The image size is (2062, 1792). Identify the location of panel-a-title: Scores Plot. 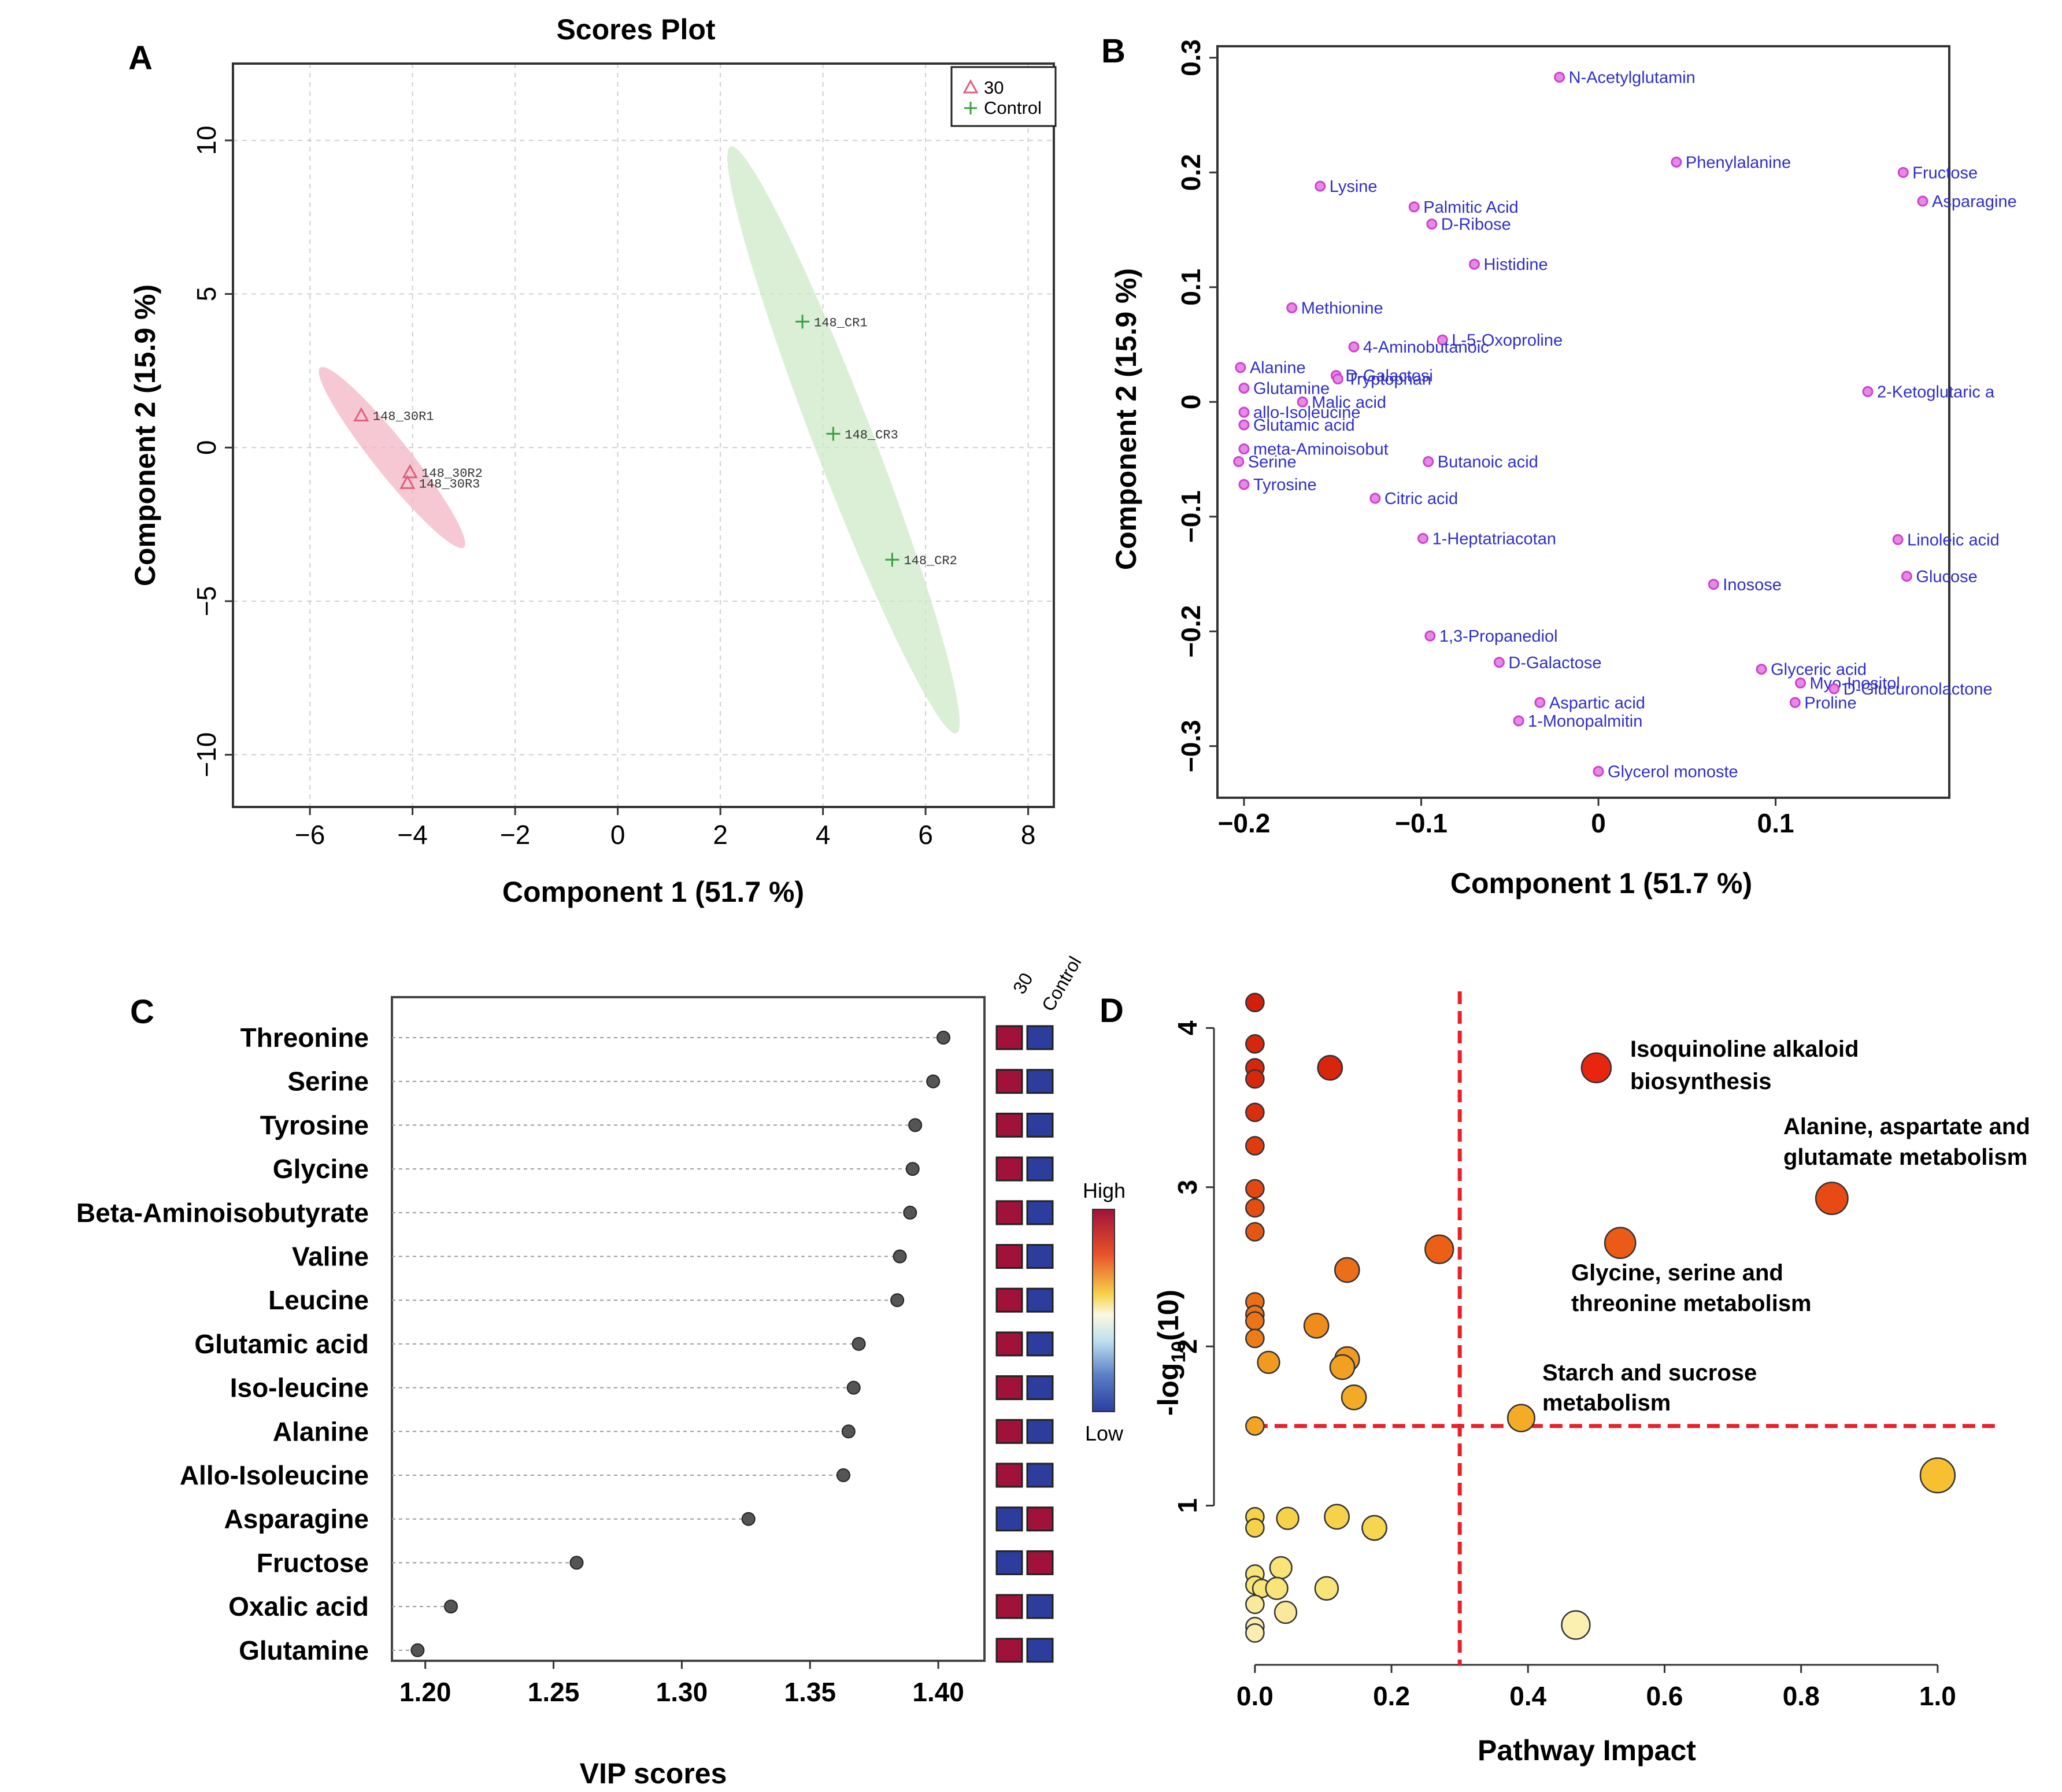
(635, 29).